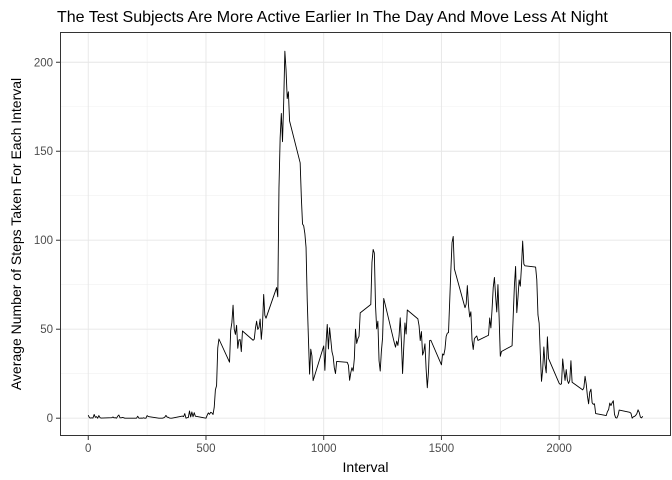  Describe the element at coordinates (43, 152) in the screenshot. I see `y-tick-label: 150` at that location.